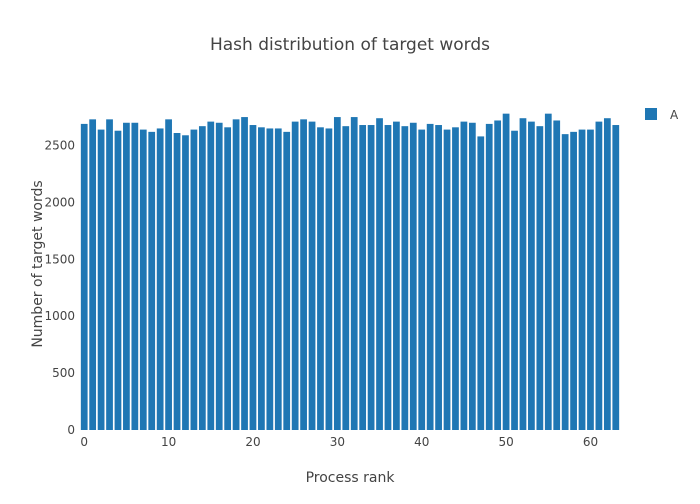 The image size is (700, 504). Describe the element at coordinates (59, 288) in the screenshot. I see `y-axis-ticks: 0 500 1000 1500 2000 2500` at that location.